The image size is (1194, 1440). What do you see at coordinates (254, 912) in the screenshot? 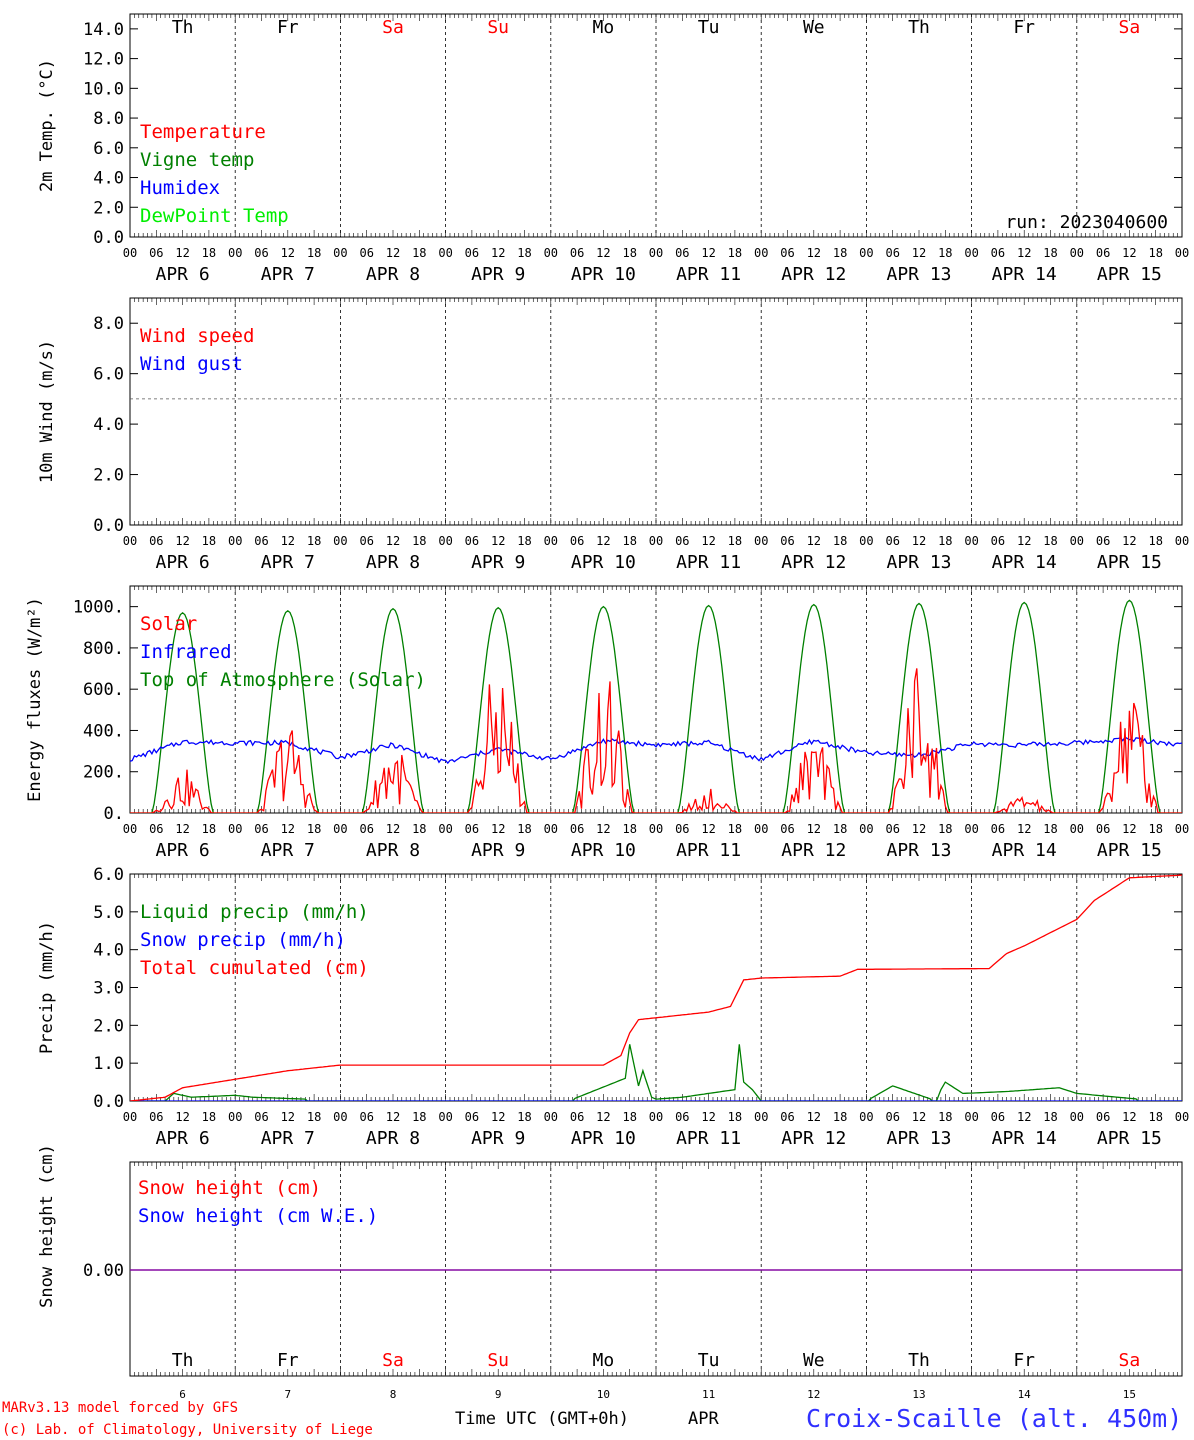
I see `legend-entry: Liquid precip (mm/h)` at bounding box center [254, 912].